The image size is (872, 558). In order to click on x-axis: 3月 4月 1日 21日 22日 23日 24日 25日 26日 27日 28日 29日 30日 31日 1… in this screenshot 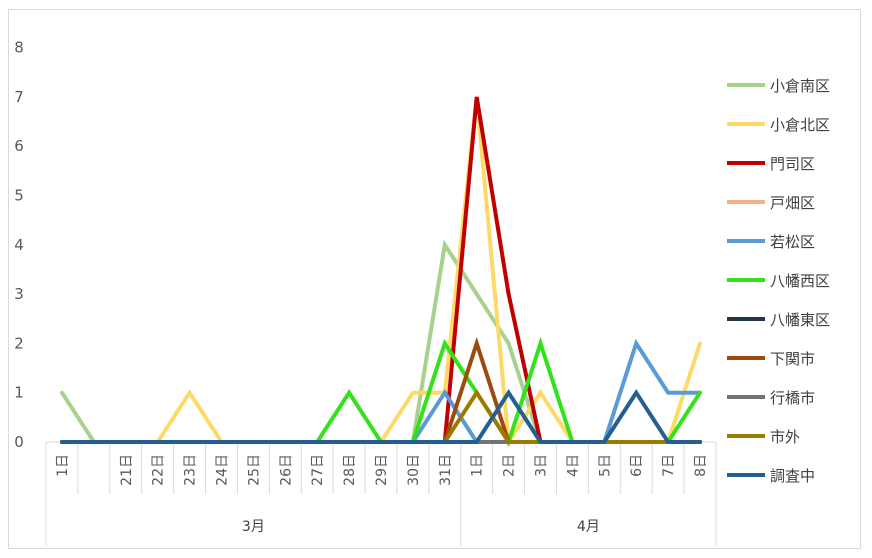, I will do `click(381, 493)`.